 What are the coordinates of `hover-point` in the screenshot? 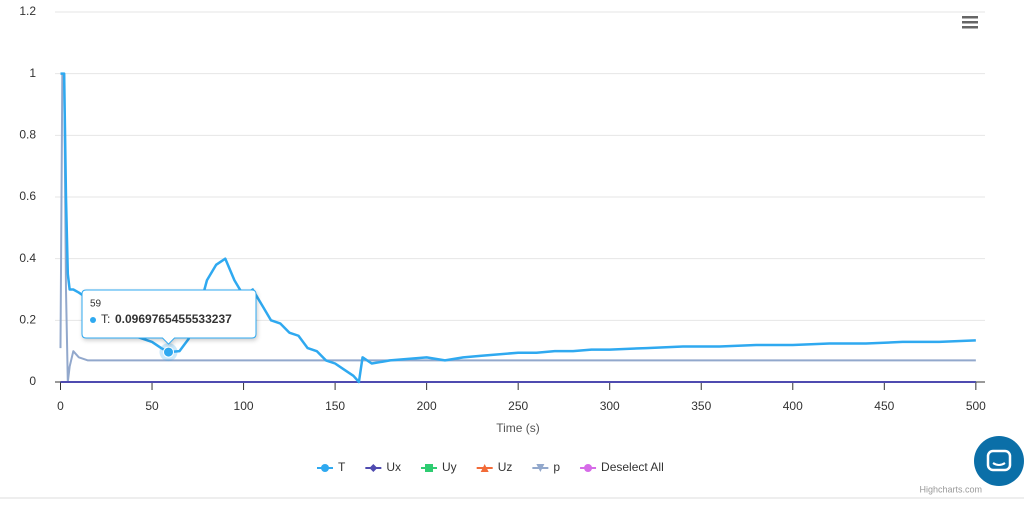 It's located at (169, 352).